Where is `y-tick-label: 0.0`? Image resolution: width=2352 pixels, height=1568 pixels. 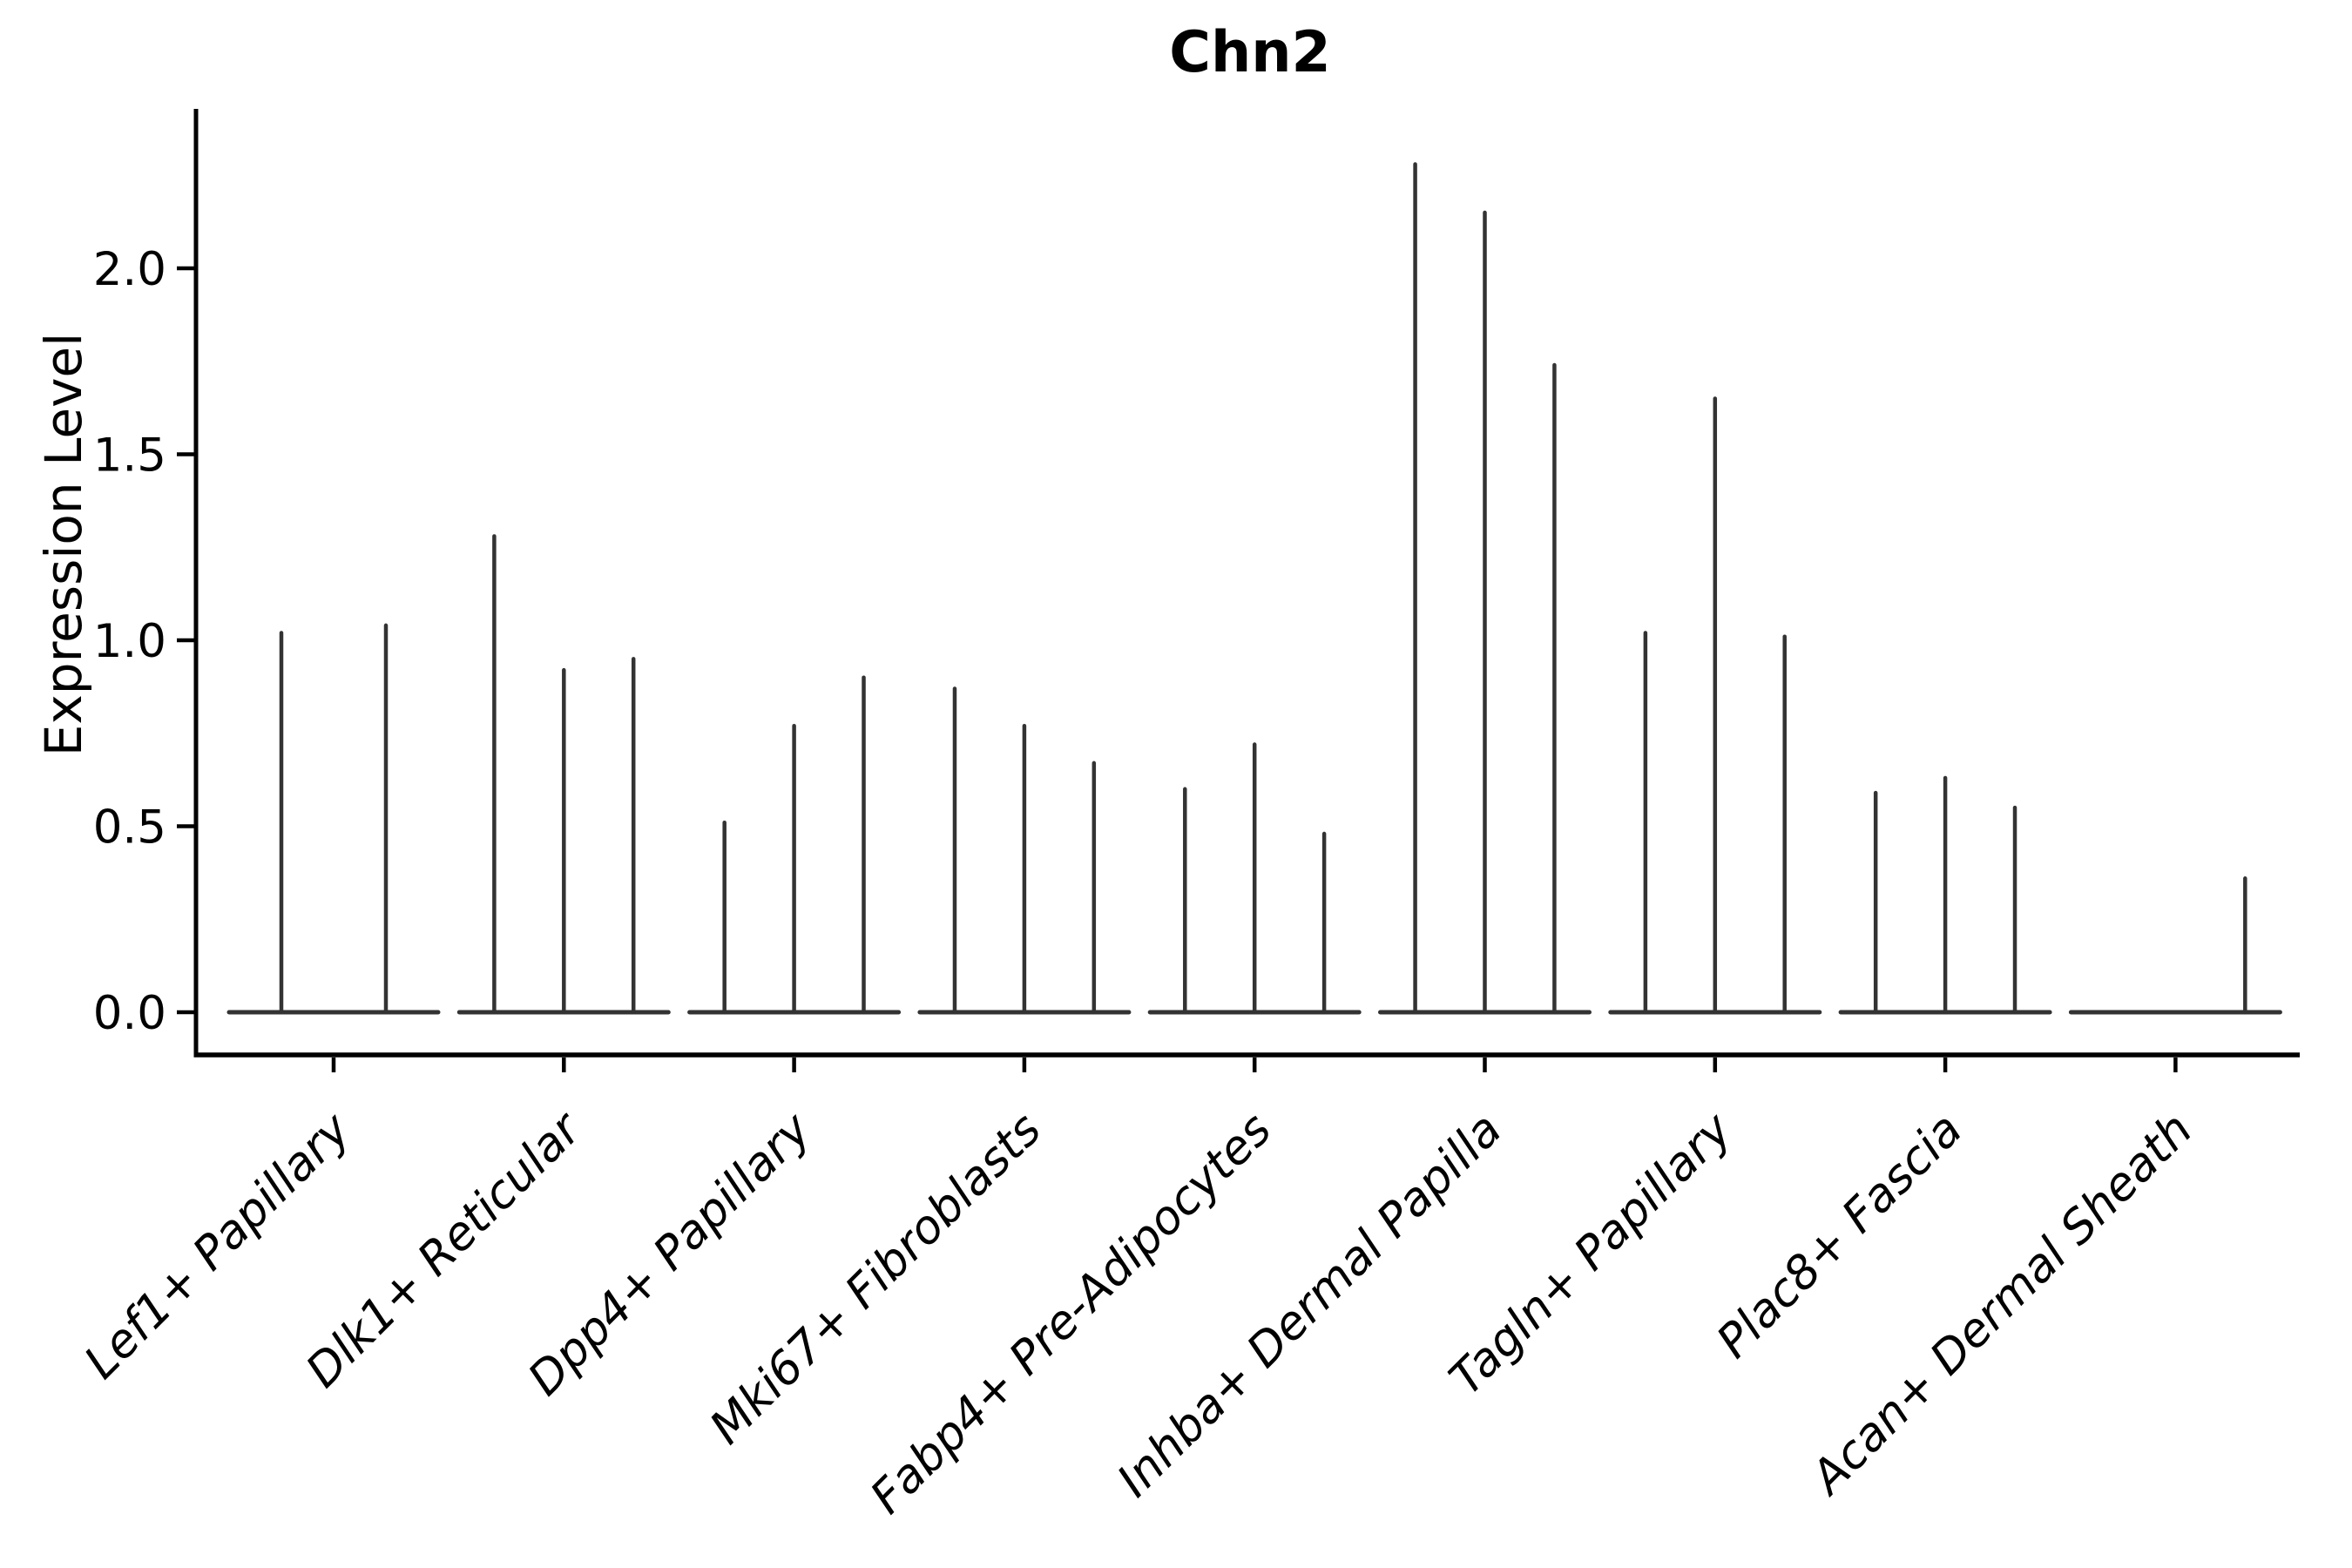 y-tick-label: 0.0 is located at coordinates (129, 1014).